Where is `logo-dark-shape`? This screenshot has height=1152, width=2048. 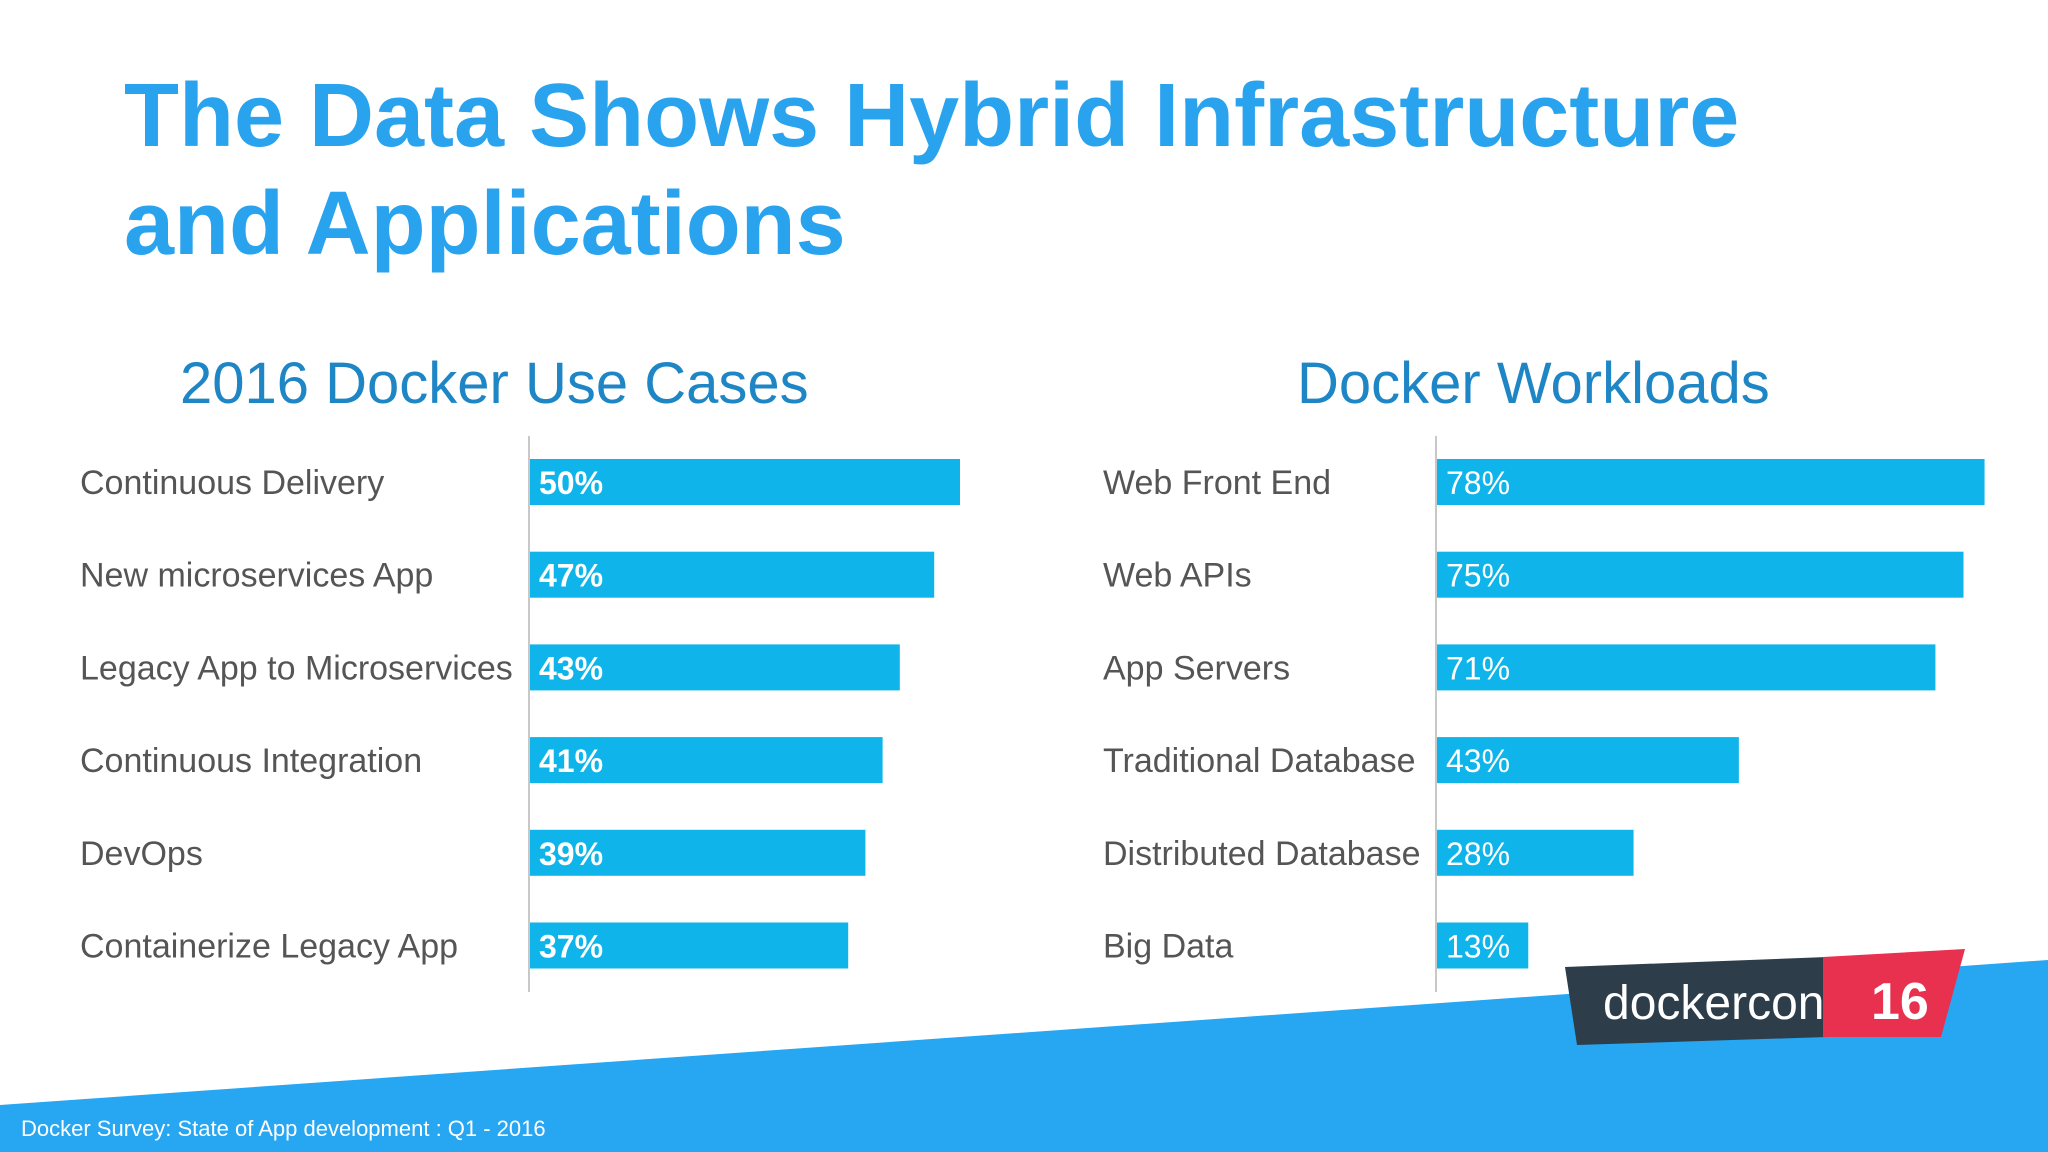
logo-dark-shape is located at coordinates (1696, 1001).